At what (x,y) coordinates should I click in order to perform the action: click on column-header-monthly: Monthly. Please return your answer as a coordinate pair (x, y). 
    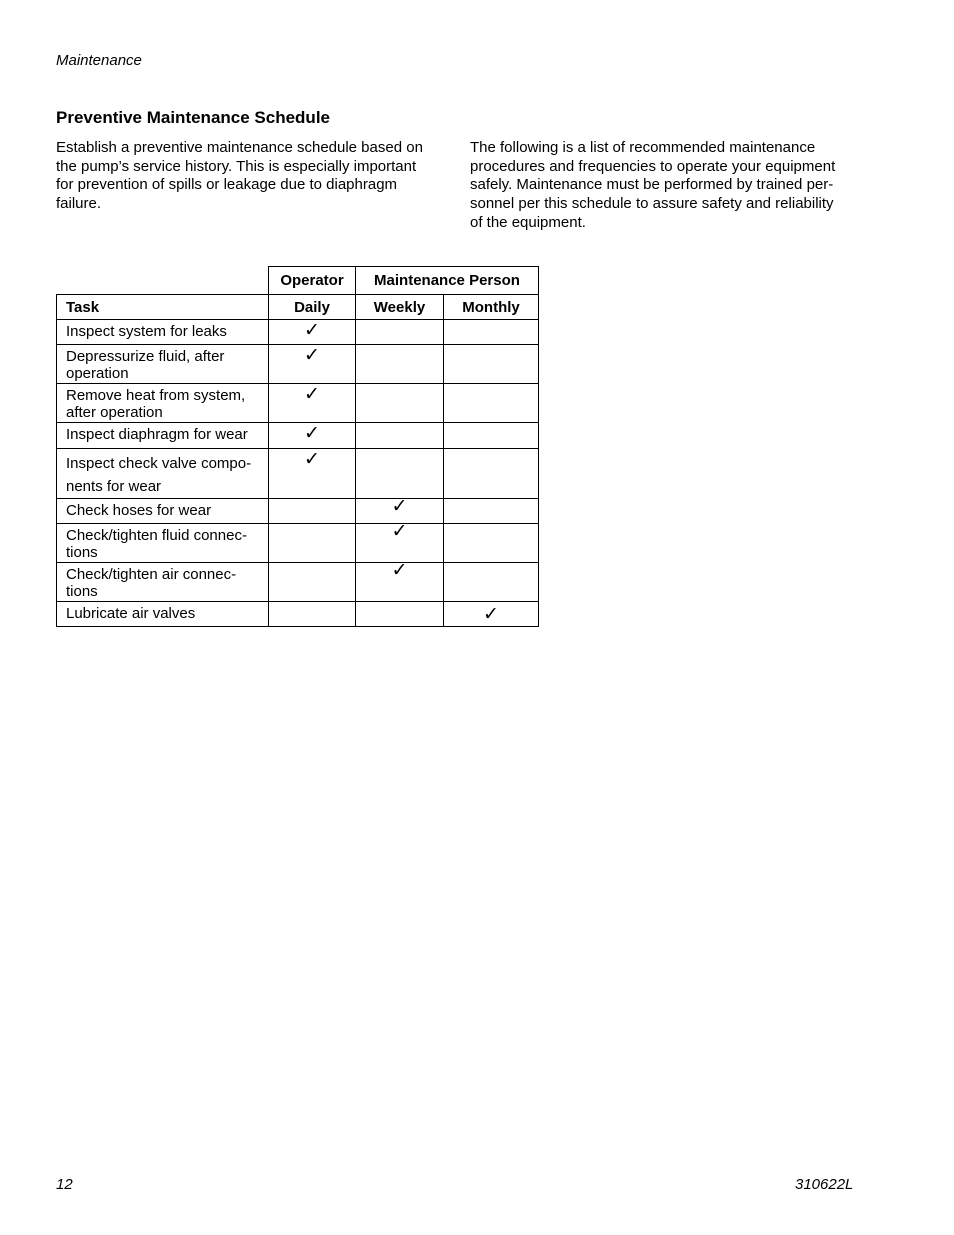
    Looking at the image, I should click on (491, 307).